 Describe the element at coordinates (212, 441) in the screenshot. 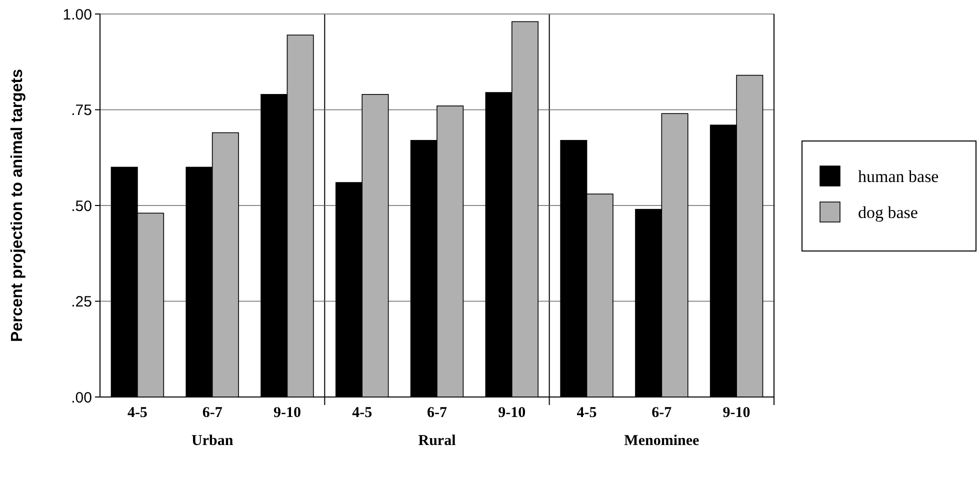

I see `x-axis-title: Urban` at that location.